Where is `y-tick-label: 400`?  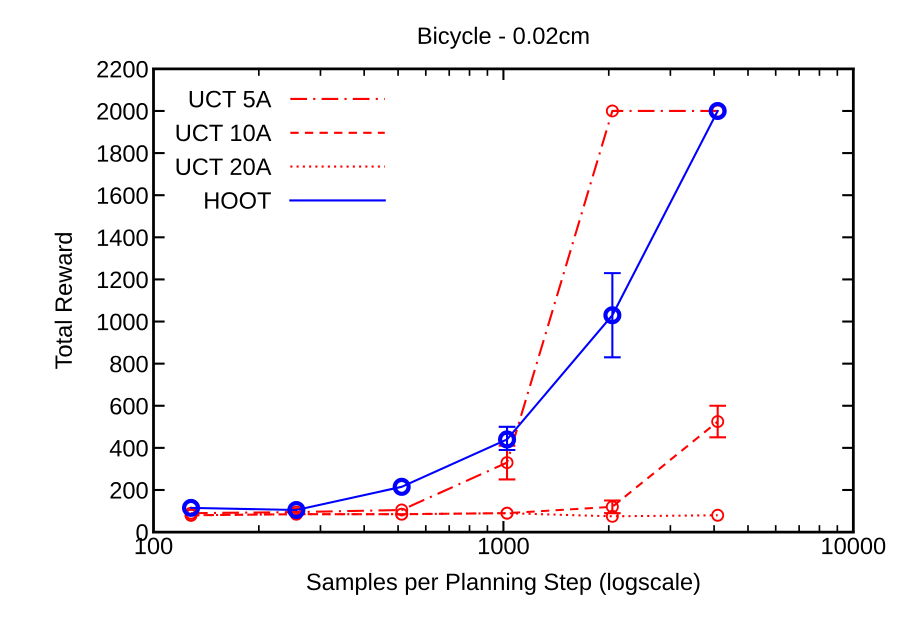
y-tick-label: 400 is located at coordinates (129, 448).